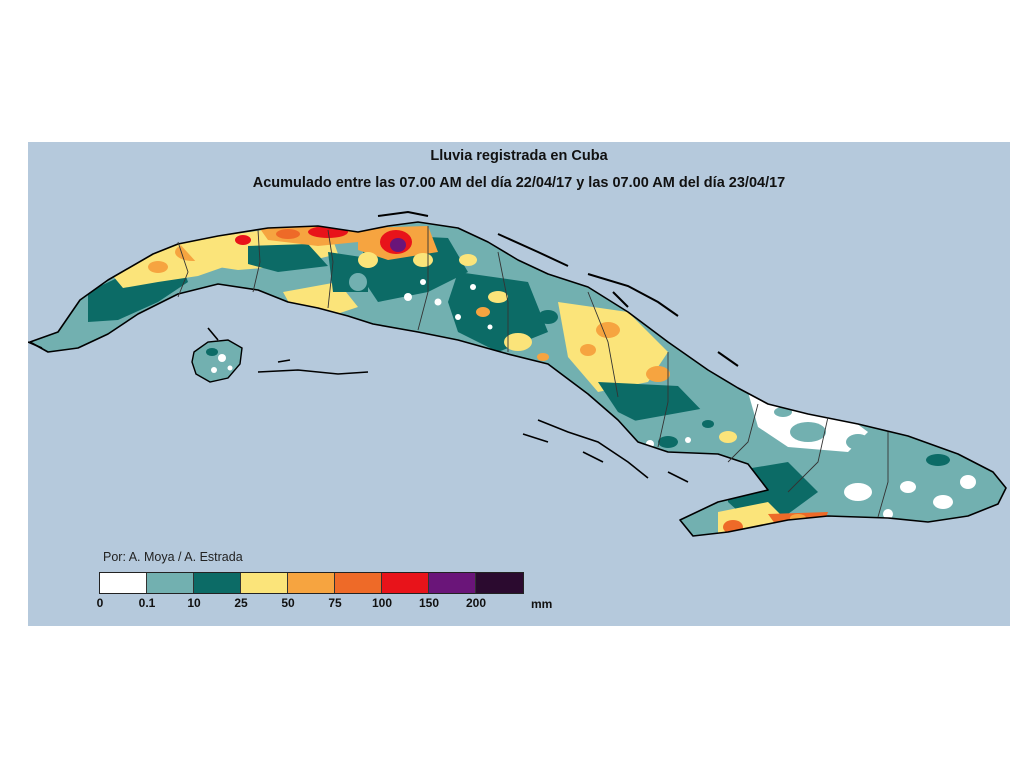 The width and height of the screenshot is (1024, 768). I want to click on legend-unit: mm, so click(542, 604).